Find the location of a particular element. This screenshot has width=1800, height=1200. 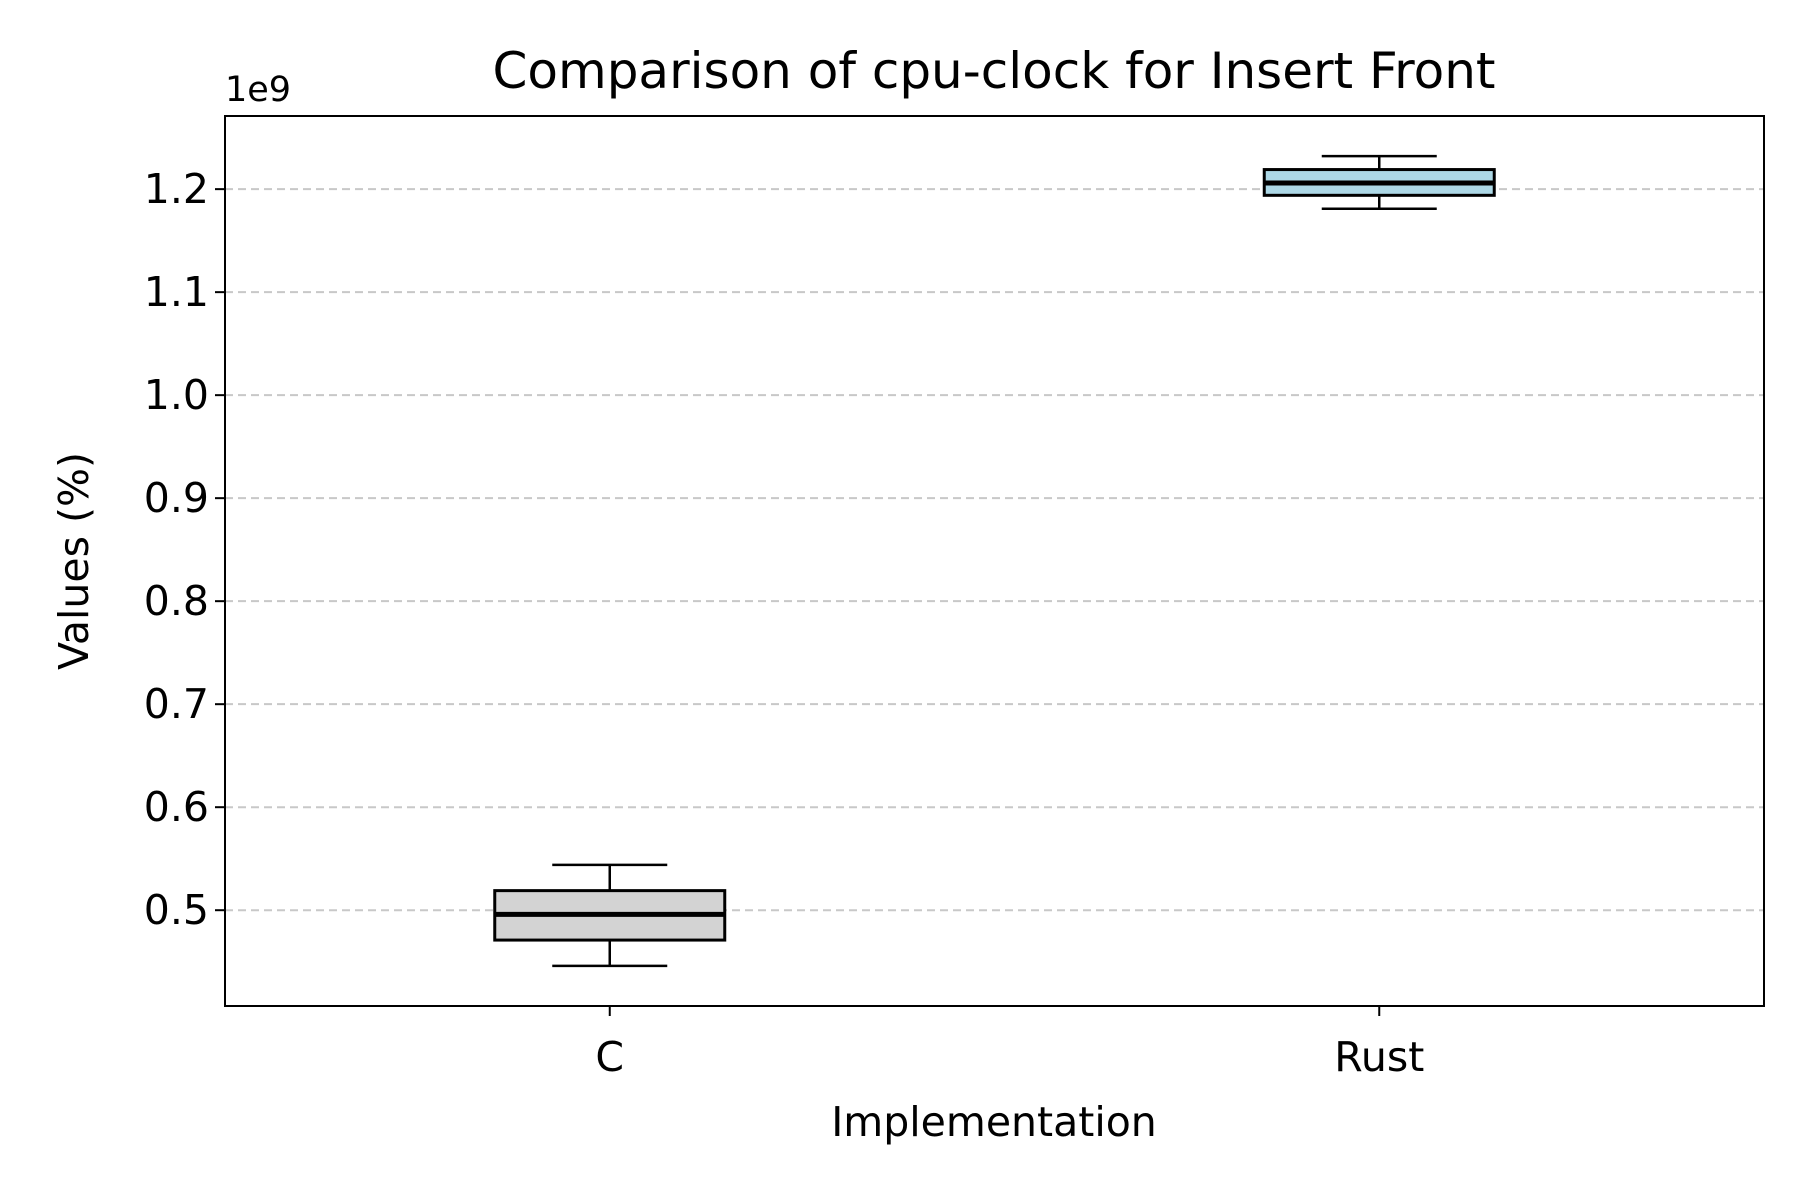

y-tick-label: 0.6 is located at coordinates (176, 807).